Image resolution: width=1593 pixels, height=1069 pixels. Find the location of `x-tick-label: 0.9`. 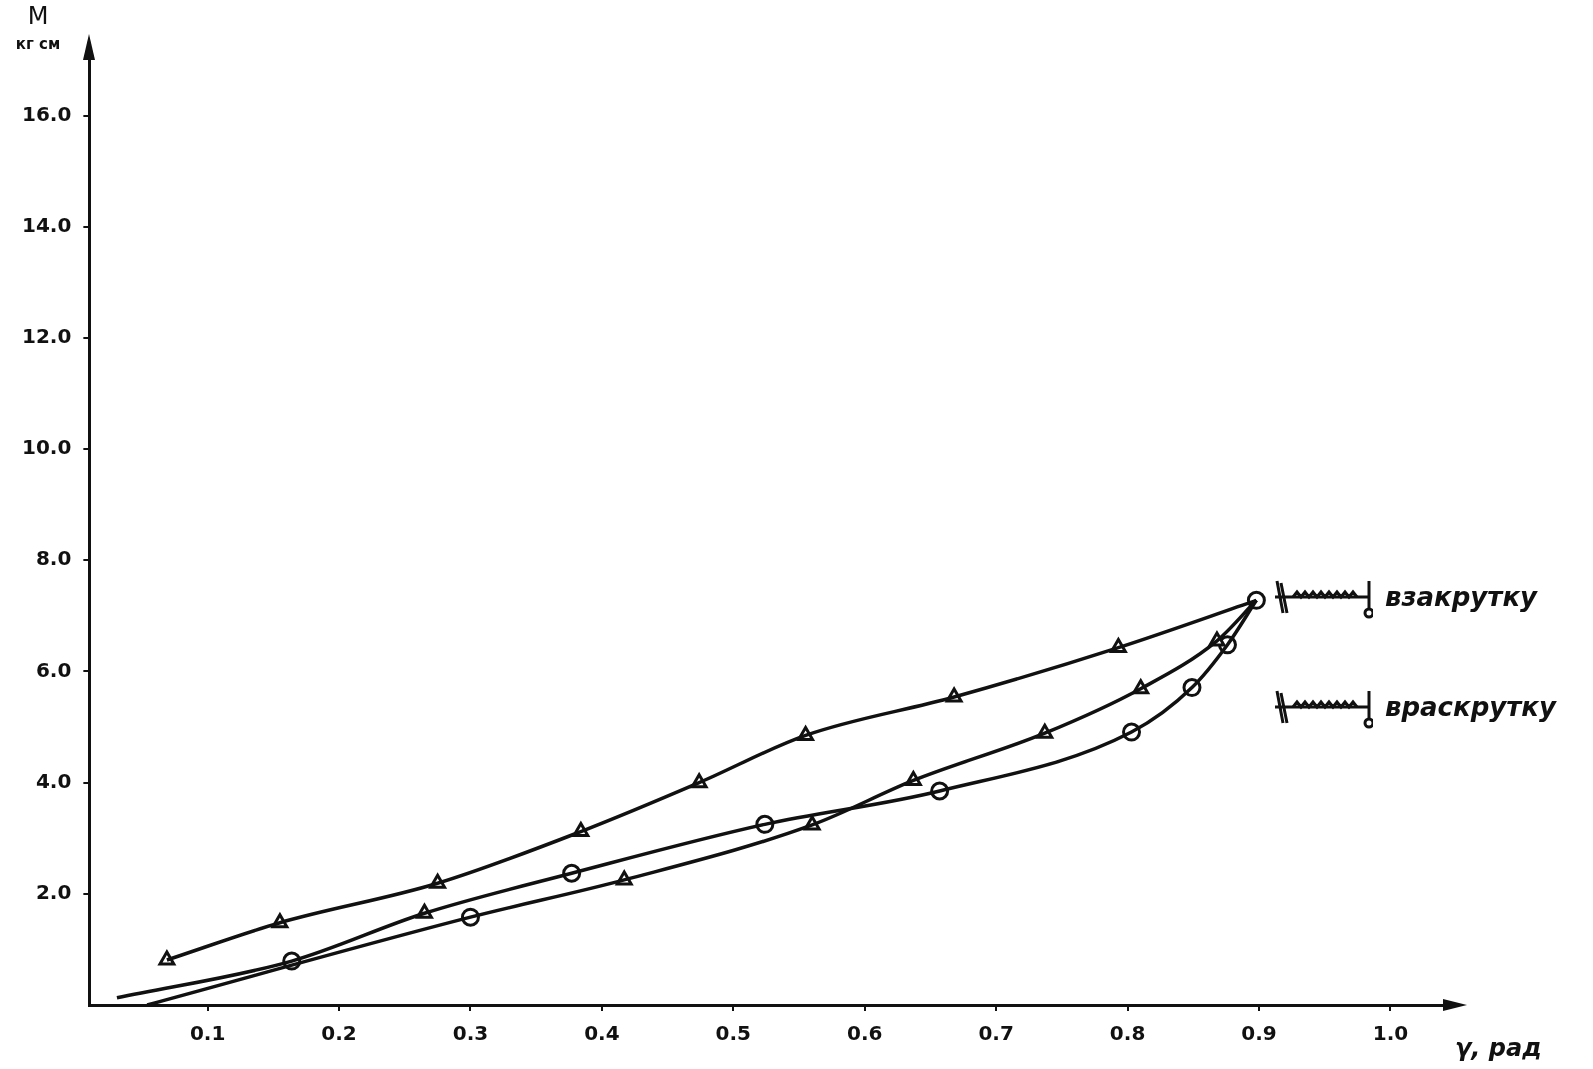

x-tick-label: 0.9 is located at coordinates (1259, 1033).